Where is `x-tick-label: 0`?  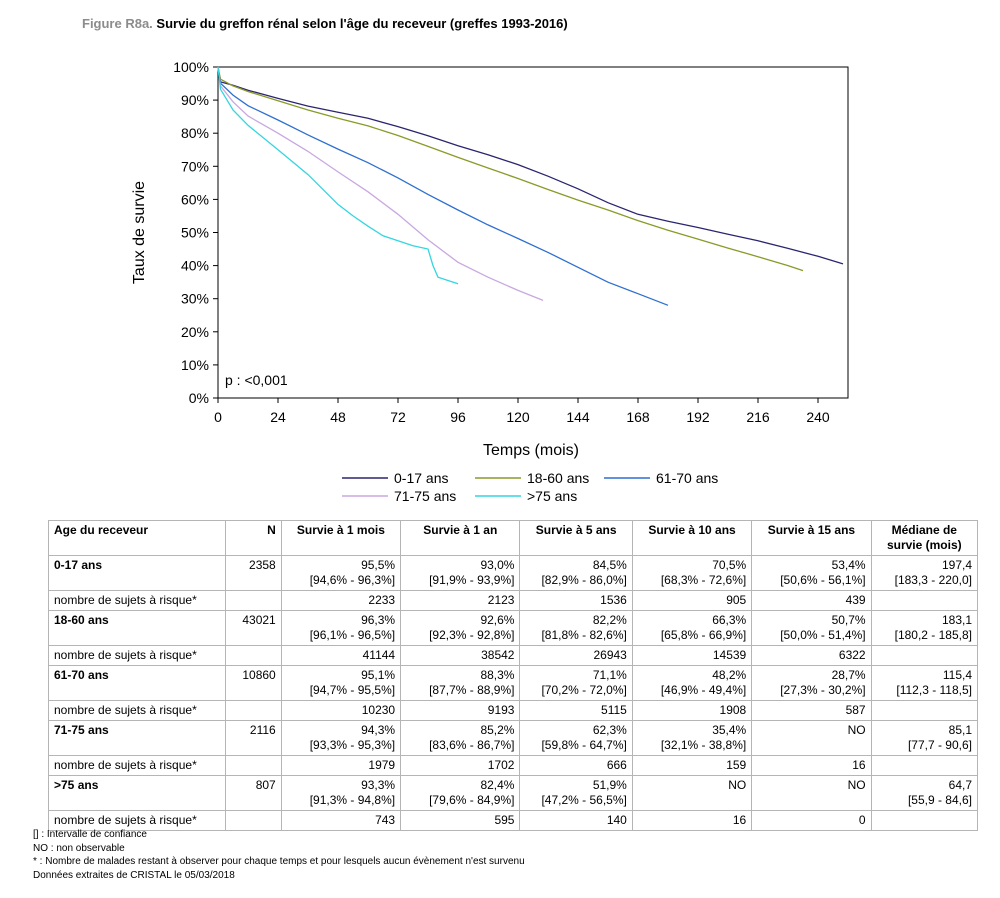 x-tick-label: 0 is located at coordinates (218, 417).